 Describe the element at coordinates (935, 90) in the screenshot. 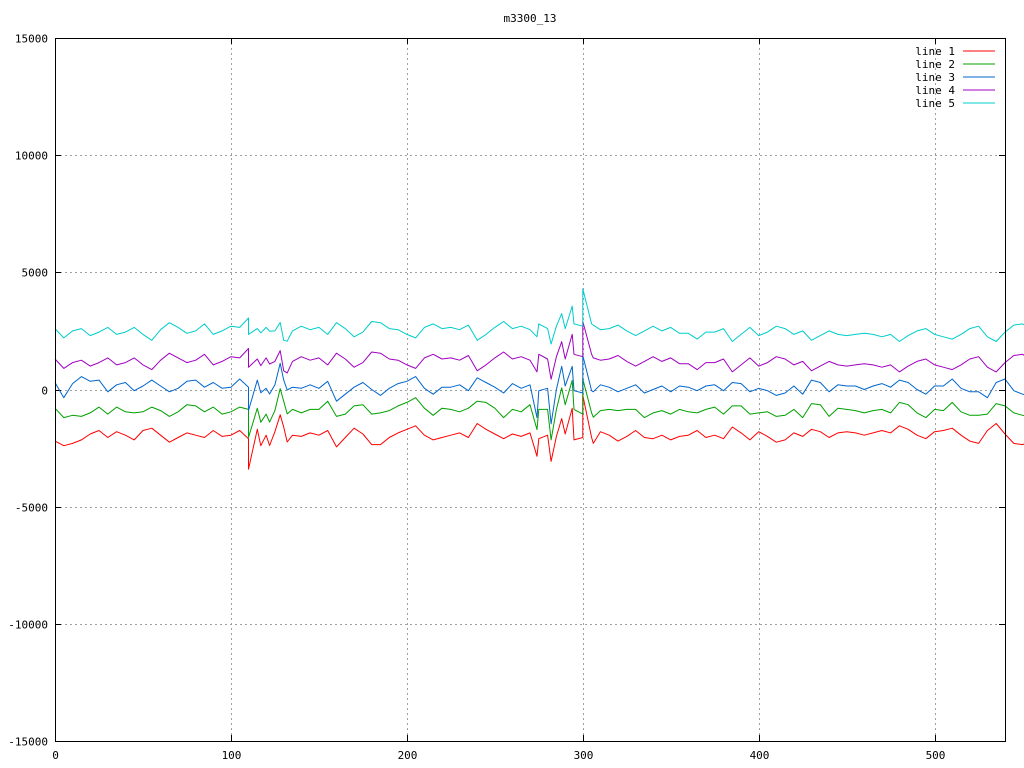

I see `legend-label: line 4` at that location.